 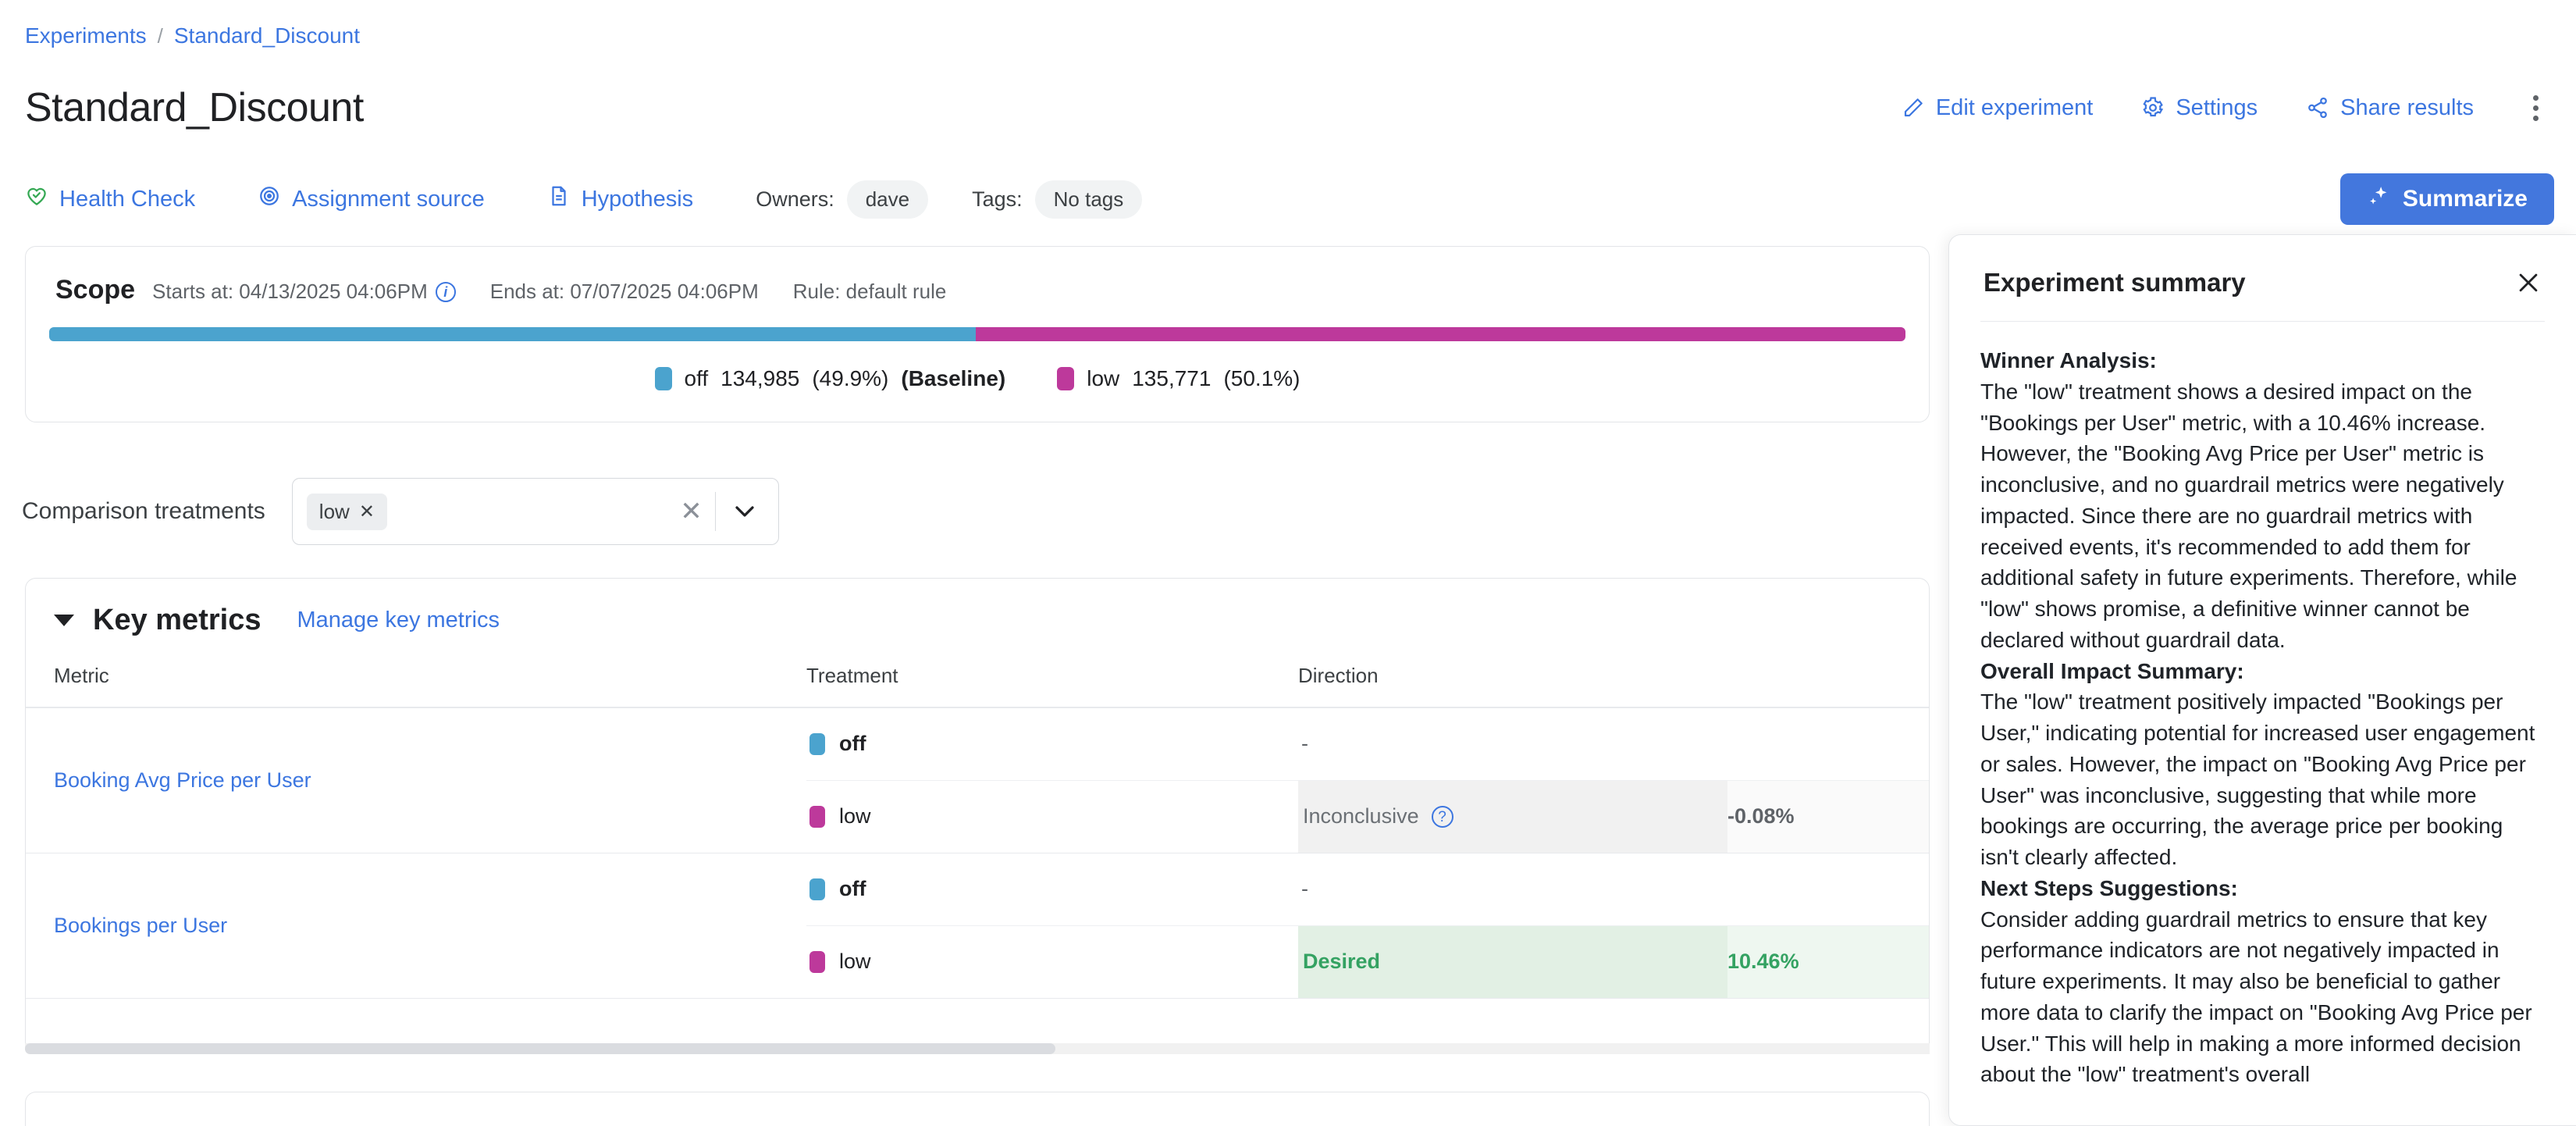 I want to click on breadcrumb-experiments-link: Experiments, so click(x=86, y=35).